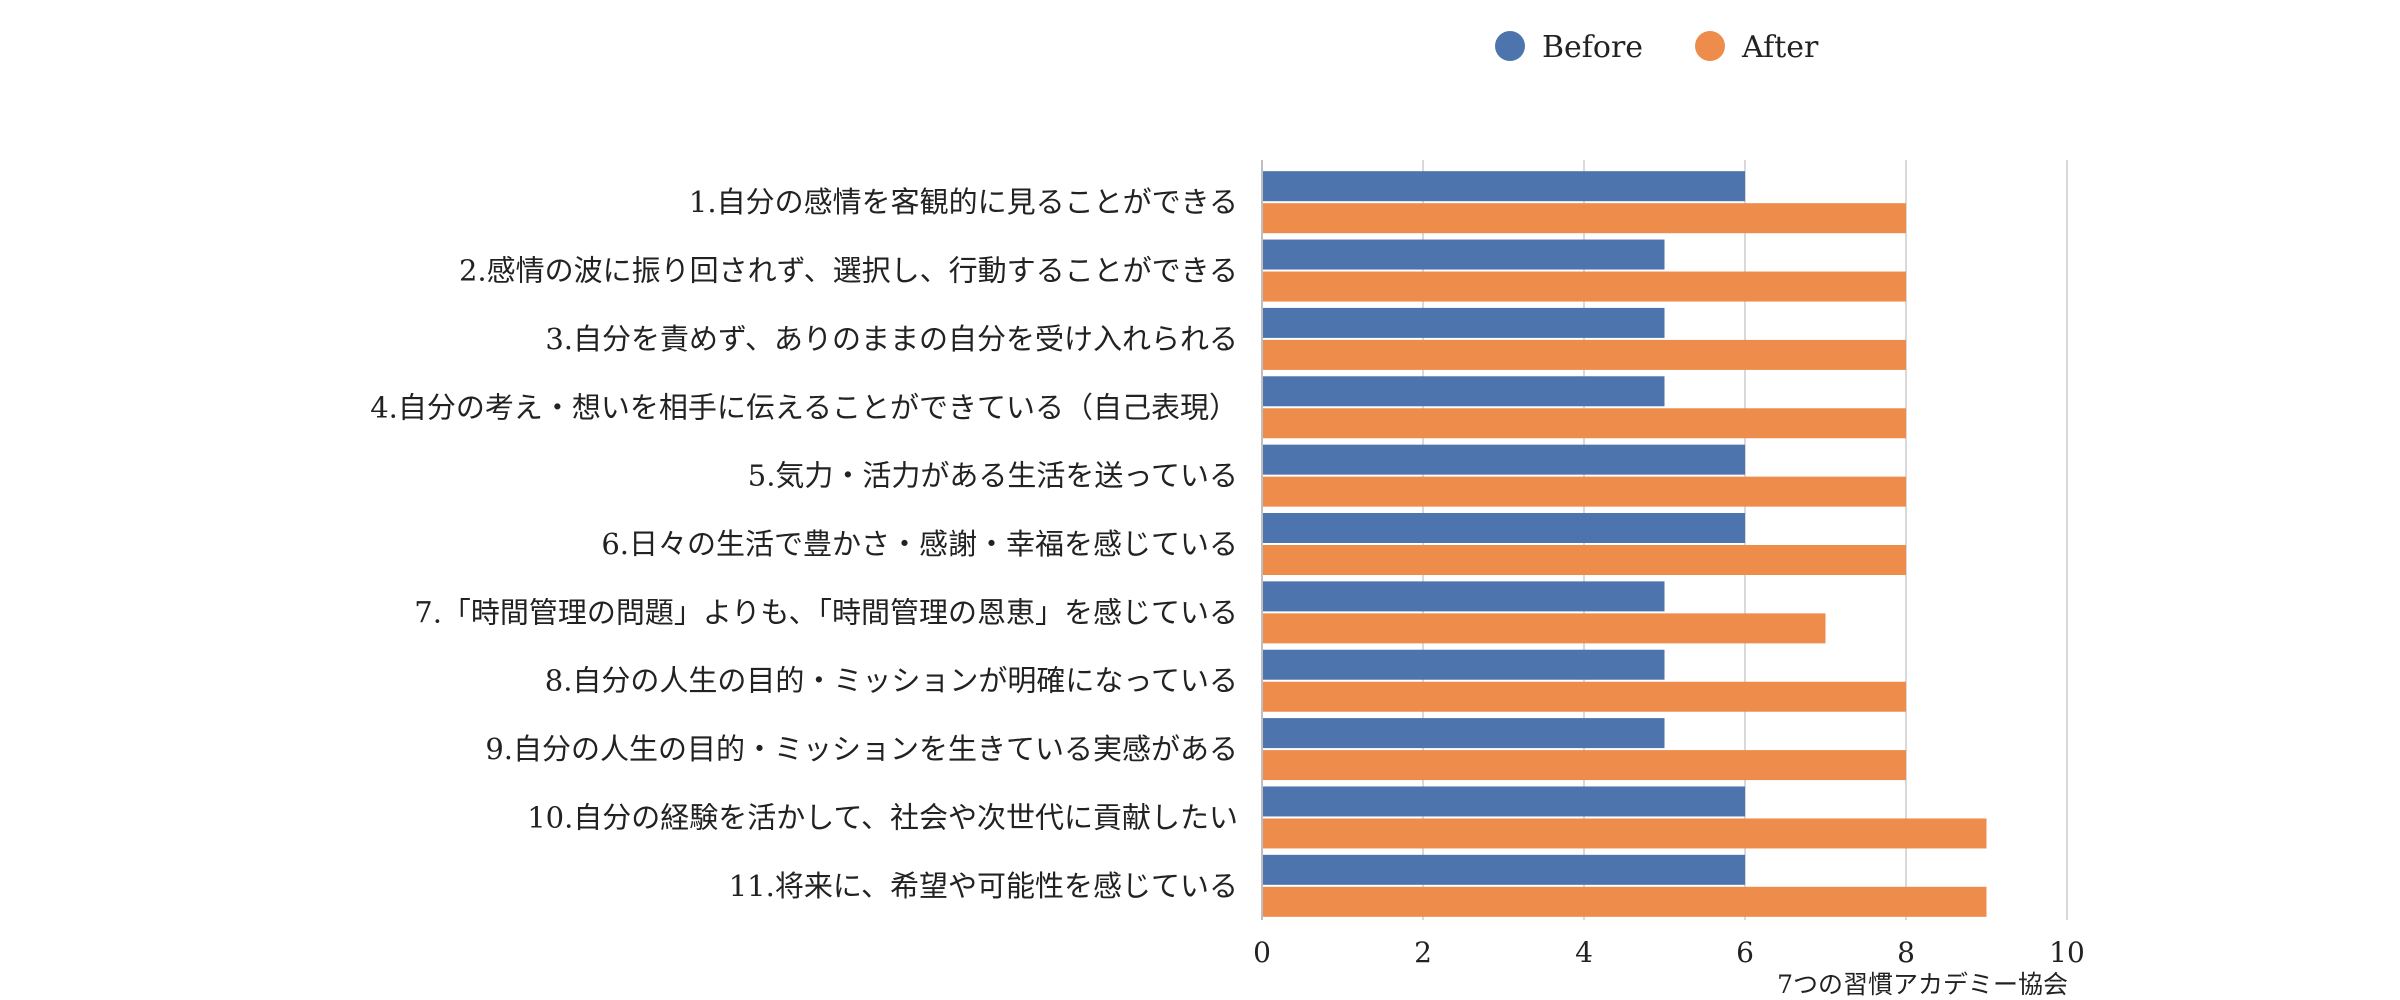 The width and height of the screenshot is (2400, 1000). Describe the element at coordinates (1669, 952) in the screenshot. I see `x-tick-labels: 0 2 4 6 8 10` at that location.